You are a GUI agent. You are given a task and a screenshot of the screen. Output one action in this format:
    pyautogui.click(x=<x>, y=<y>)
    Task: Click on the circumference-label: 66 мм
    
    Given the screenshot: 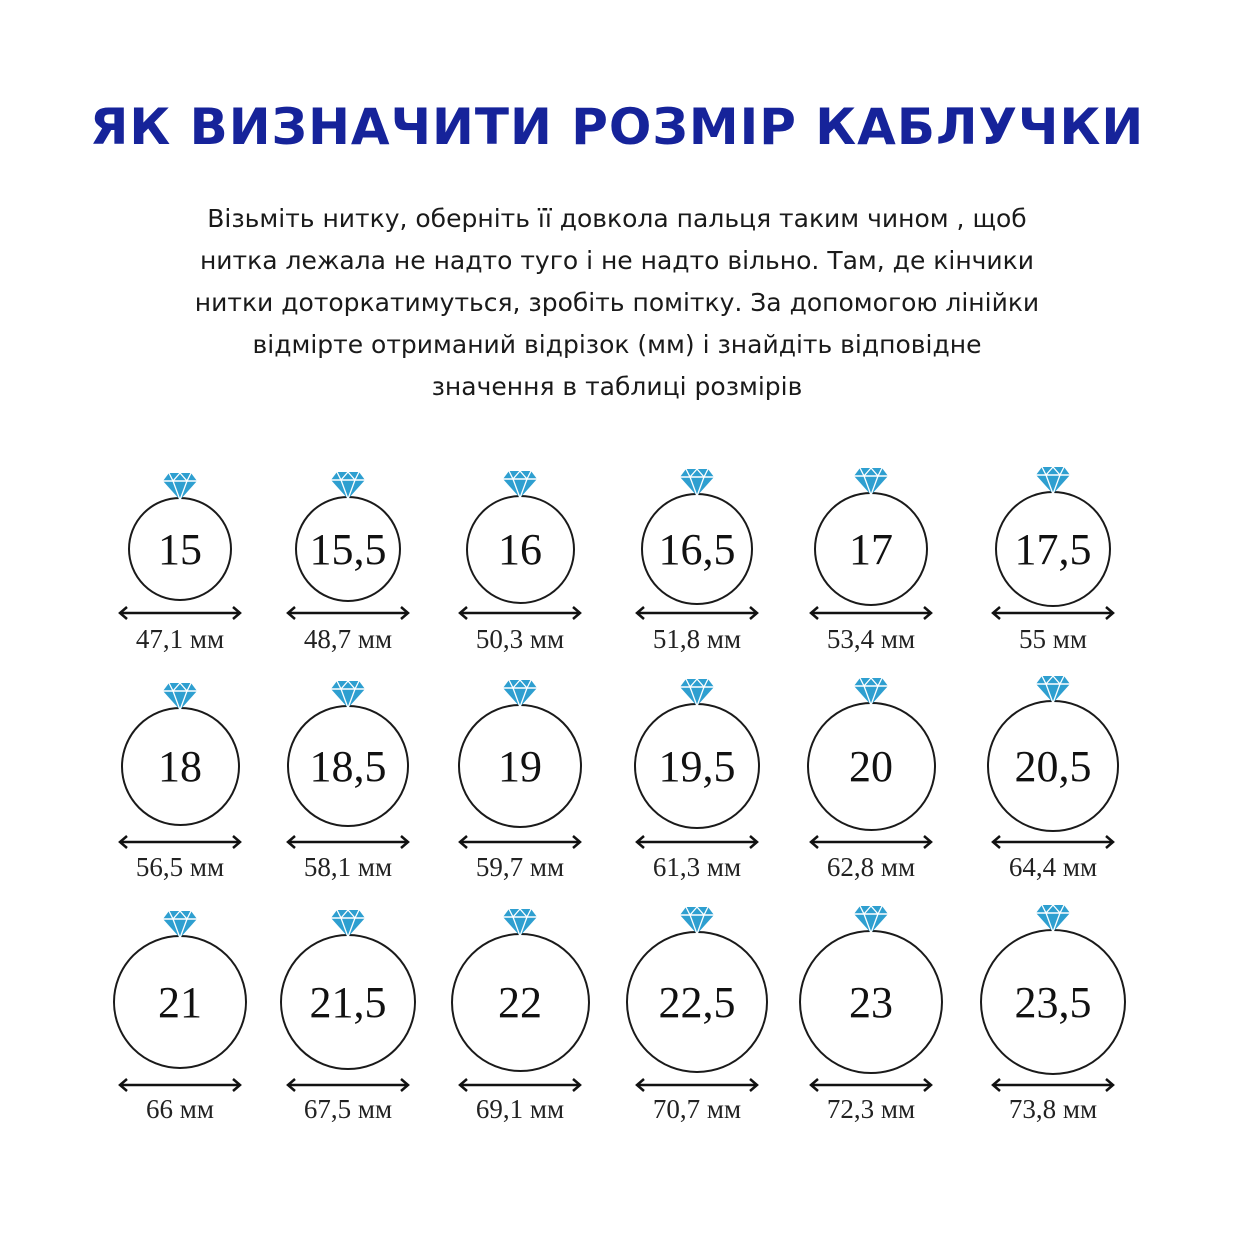 What is the action you would take?
    pyautogui.click(x=180, y=1109)
    